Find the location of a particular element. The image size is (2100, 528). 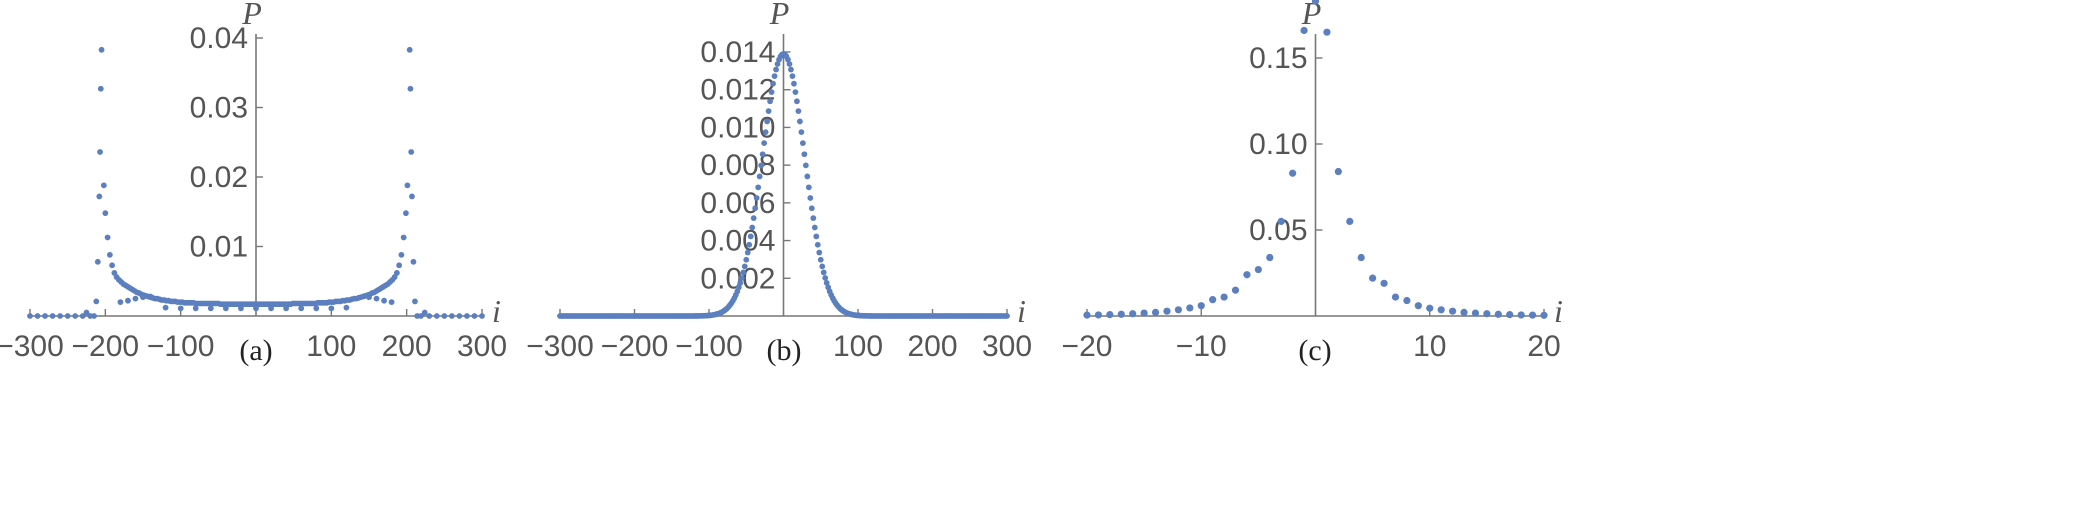

panel-b-y-tick-label: 0.014 is located at coordinates (737, 52).